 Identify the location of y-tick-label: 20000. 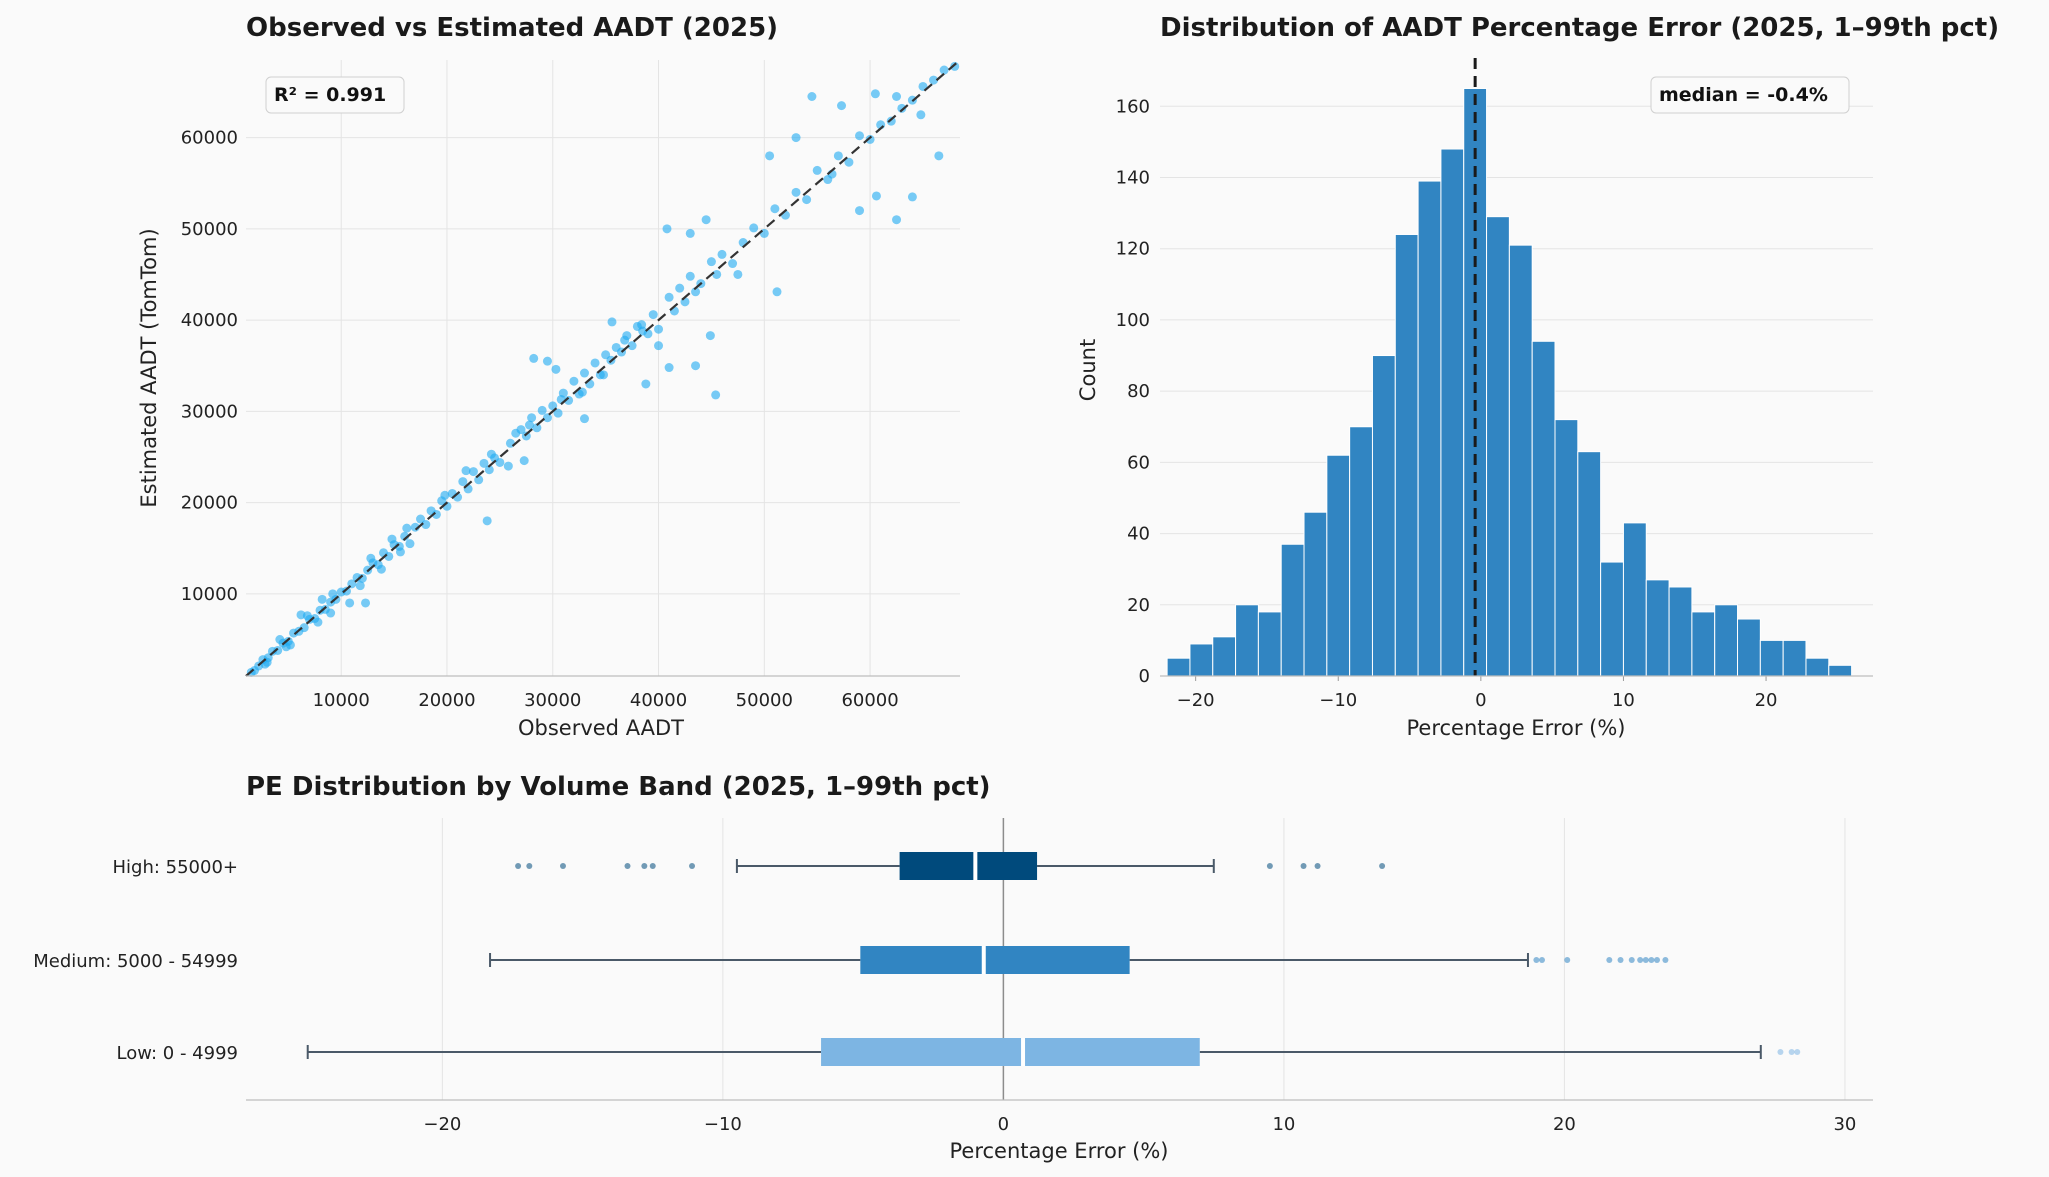
(209, 503).